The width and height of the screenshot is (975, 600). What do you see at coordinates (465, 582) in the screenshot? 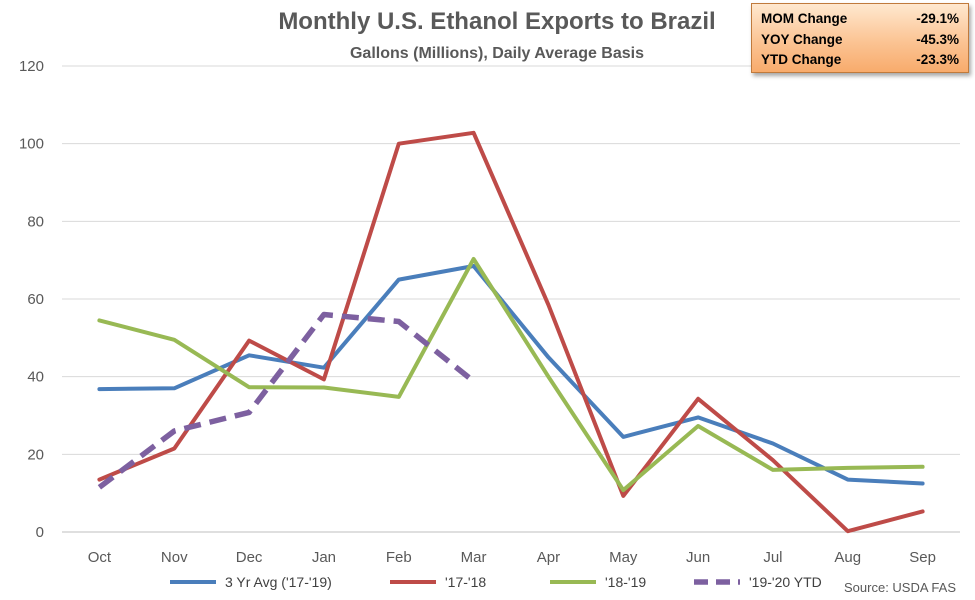
I see `legend-label: '17-'18` at bounding box center [465, 582].